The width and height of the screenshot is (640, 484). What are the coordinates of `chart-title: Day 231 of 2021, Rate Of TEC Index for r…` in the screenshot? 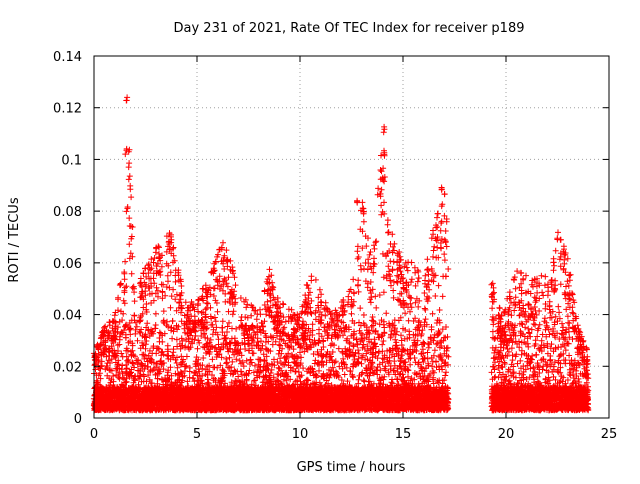 It's located at (349, 28).